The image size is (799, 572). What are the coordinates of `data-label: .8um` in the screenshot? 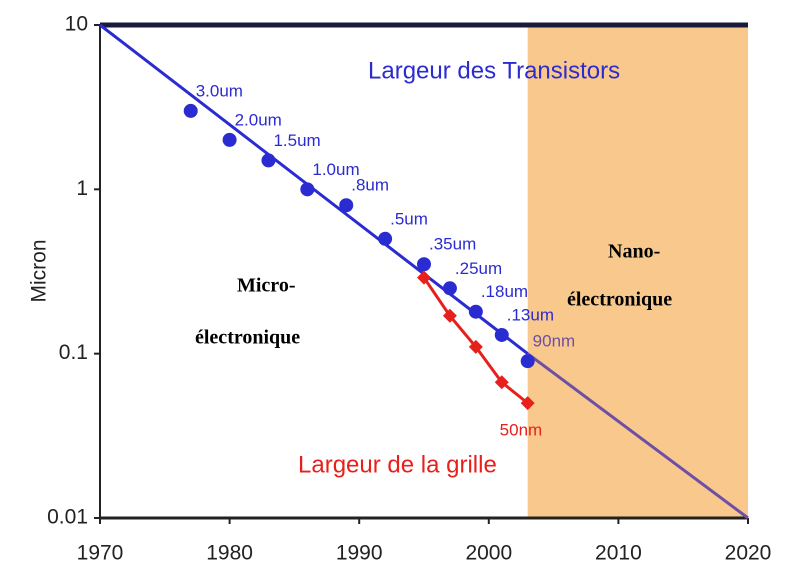 It's located at (370, 185).